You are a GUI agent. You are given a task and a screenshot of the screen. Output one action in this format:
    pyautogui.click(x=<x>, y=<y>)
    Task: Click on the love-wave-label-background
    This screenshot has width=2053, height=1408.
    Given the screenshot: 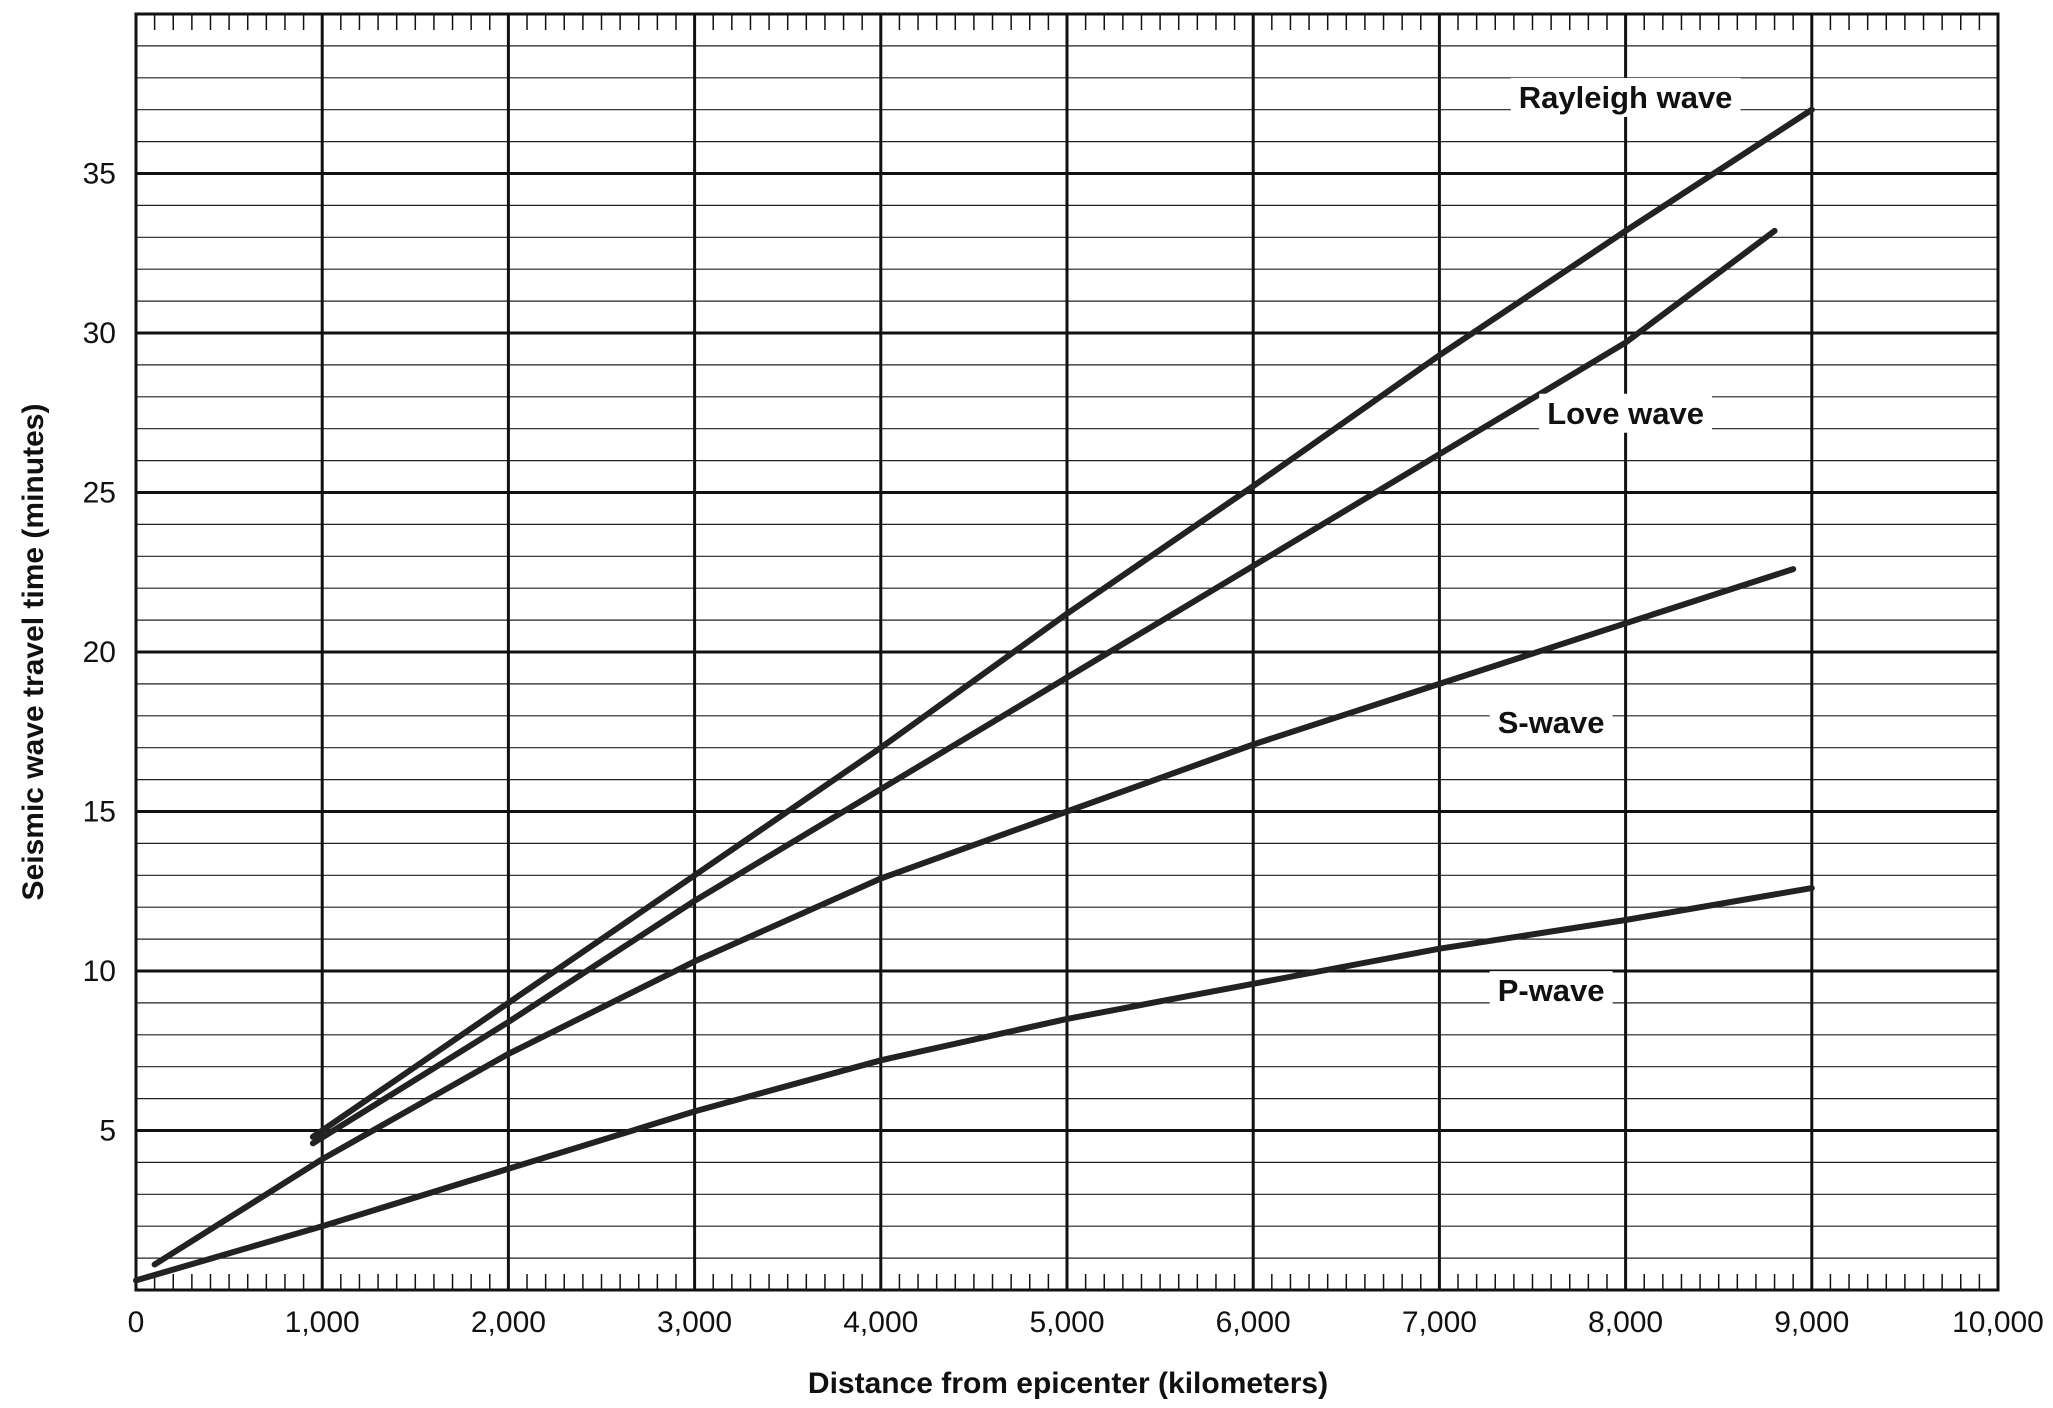 What is the action you would take?
    pyautogui.click(x=1626, y=413)
    